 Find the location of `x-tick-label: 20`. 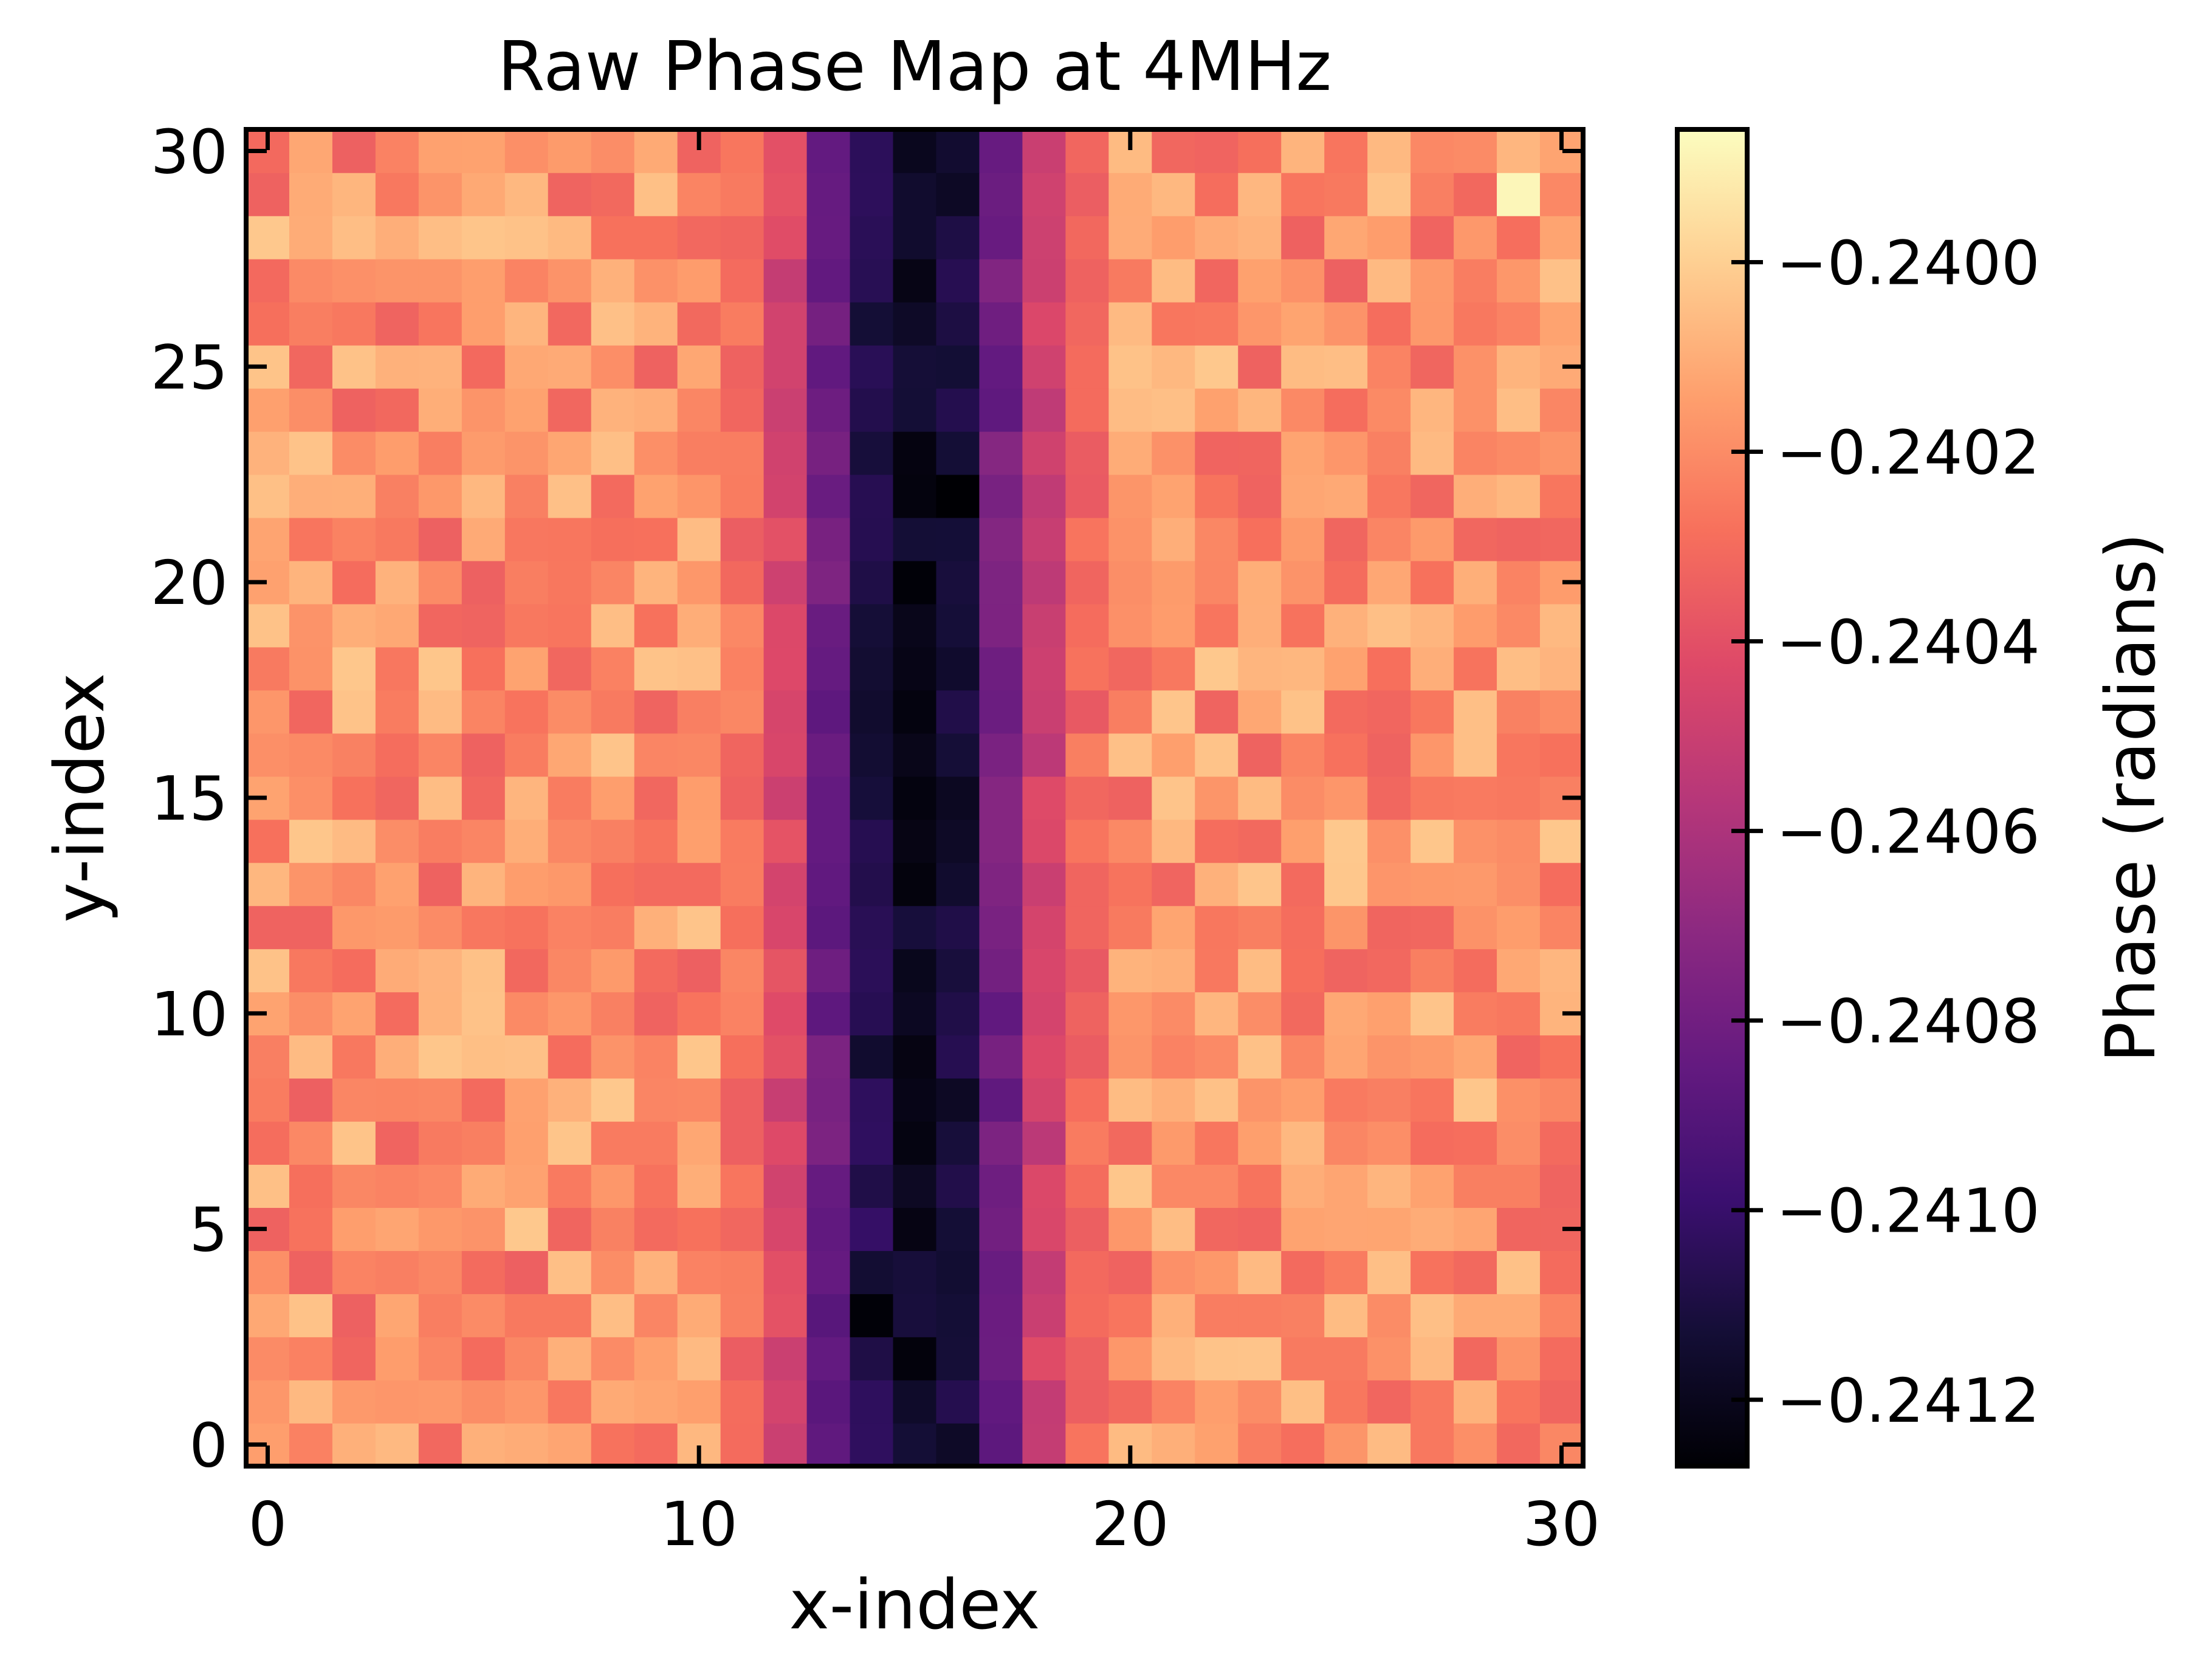

x-tick-label: 20 is located at coordinates (1130, 1524).